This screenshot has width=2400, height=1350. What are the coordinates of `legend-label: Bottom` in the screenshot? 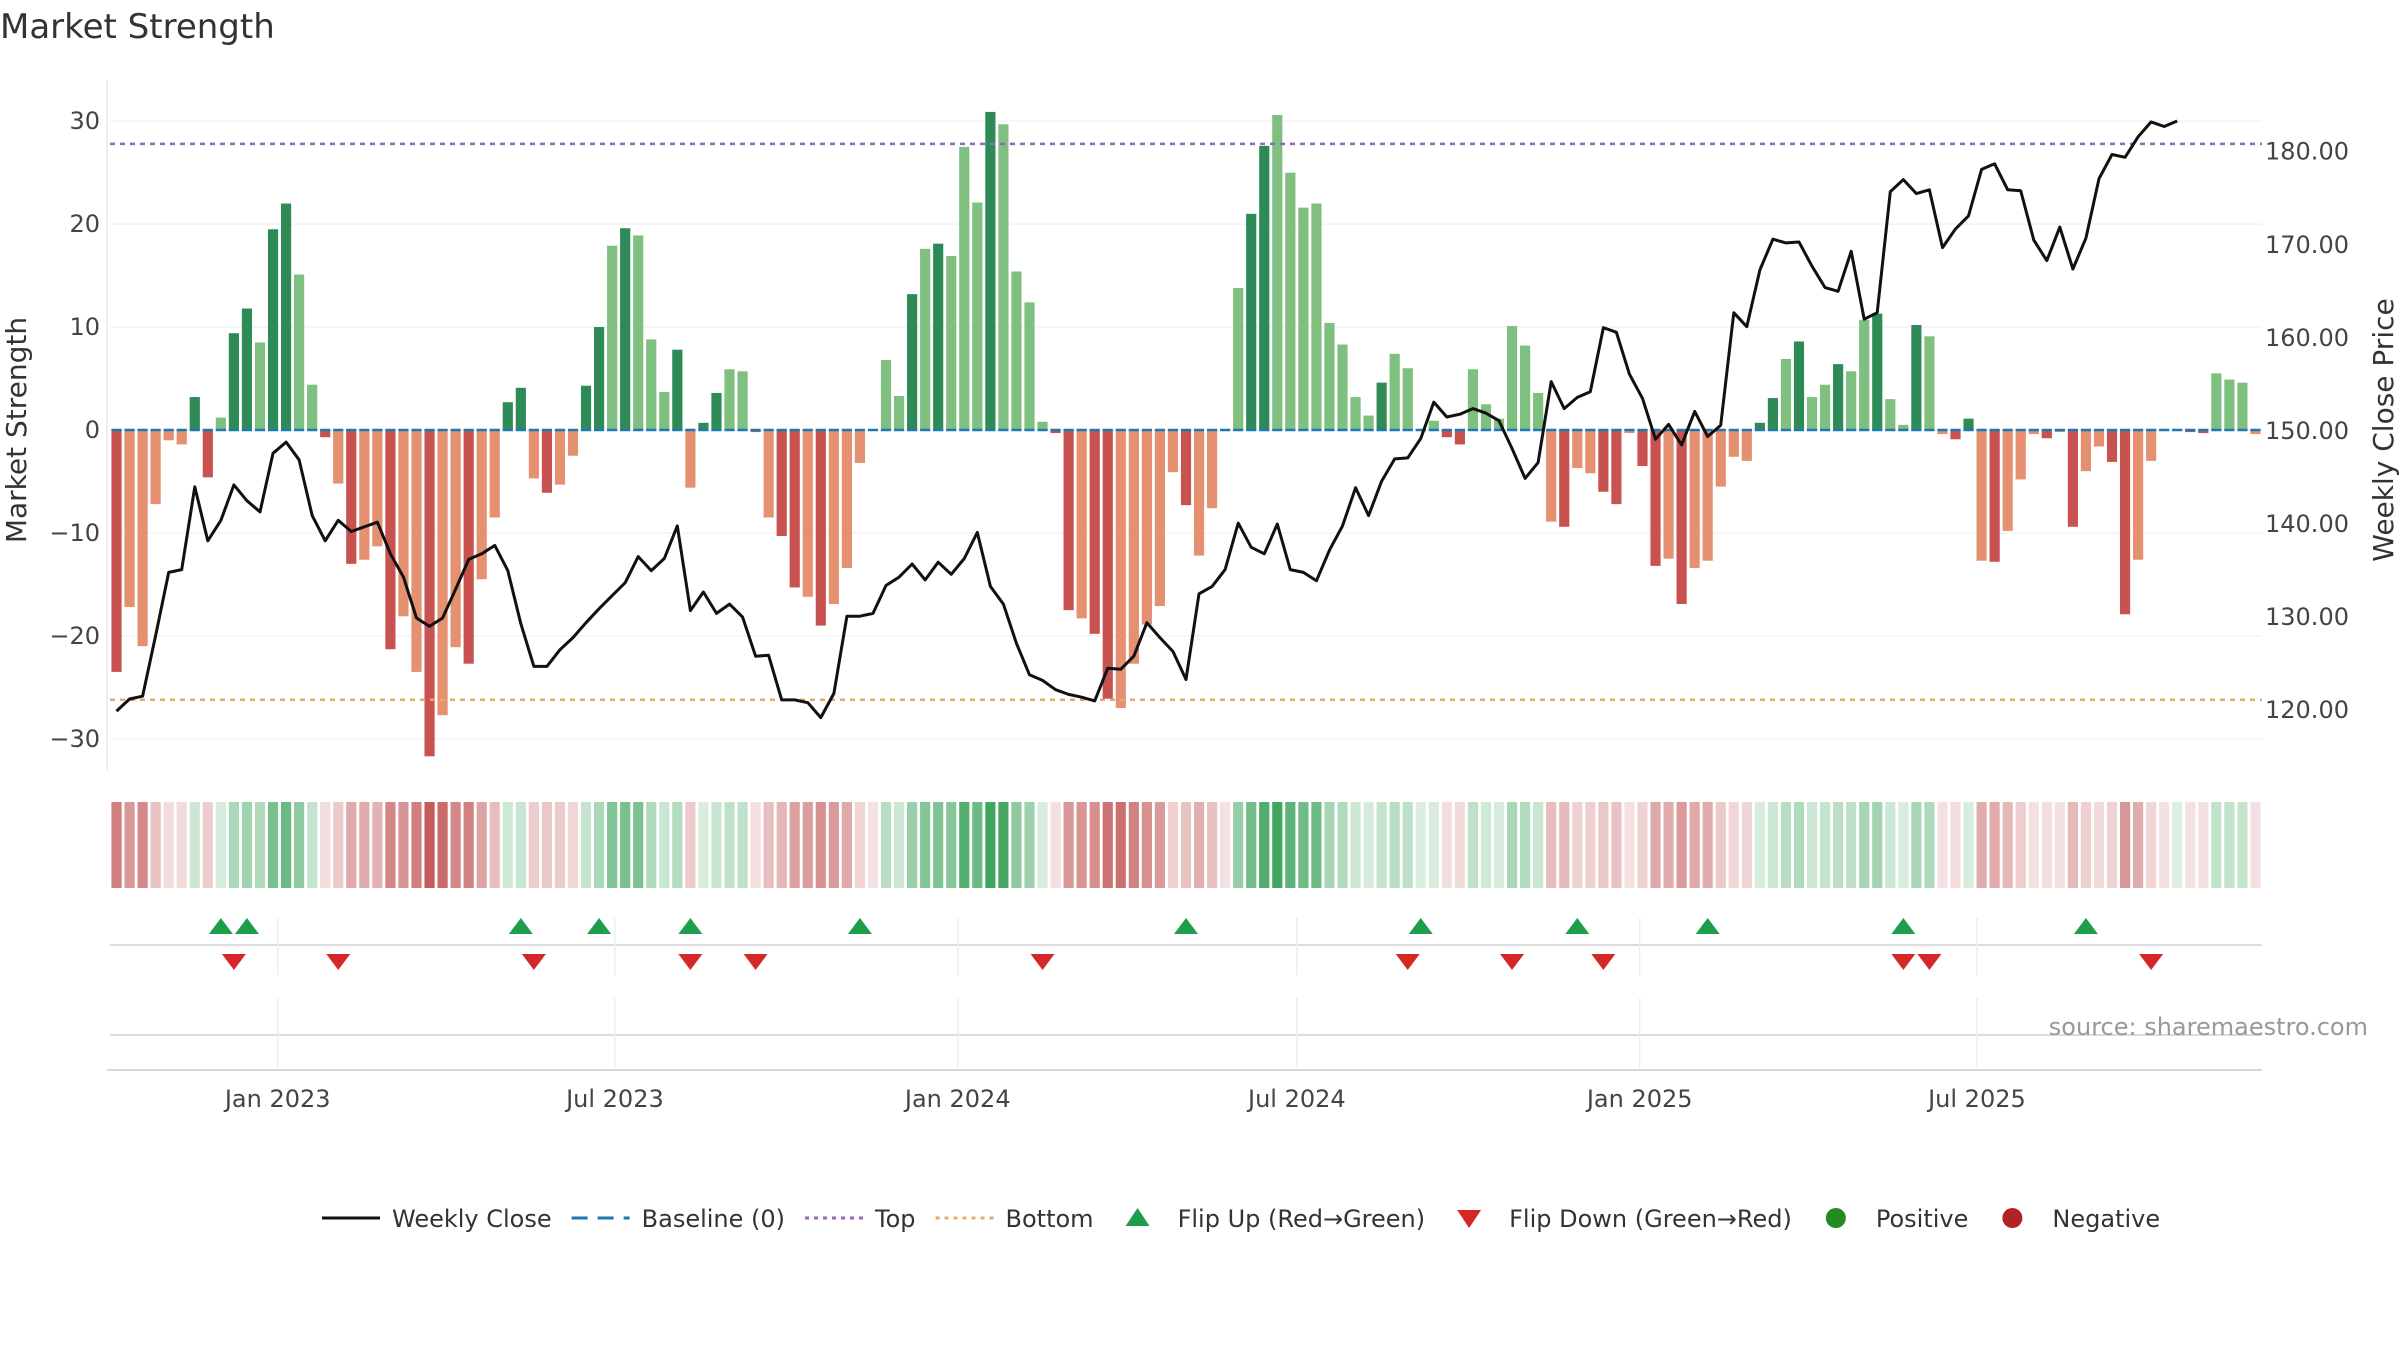 It's located at (1050, 1219).